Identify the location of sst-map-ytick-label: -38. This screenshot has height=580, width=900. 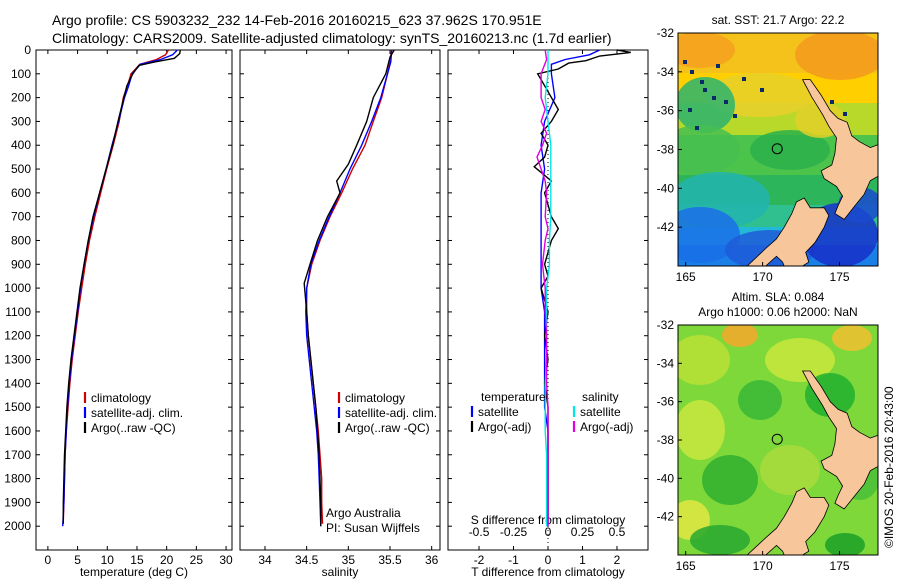
(666, 150).